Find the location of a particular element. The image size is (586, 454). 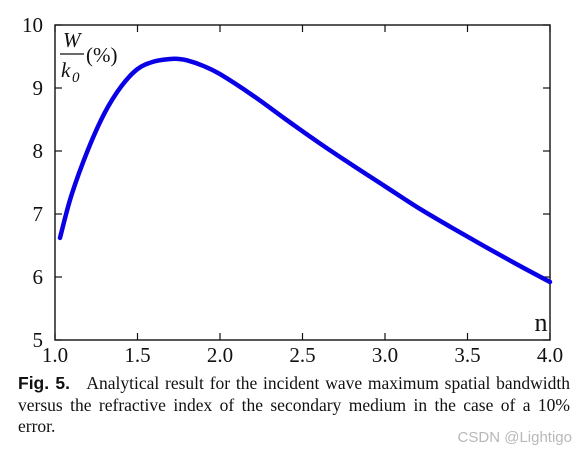

y-tick-label: 7 is located at coordinates (38, 214).